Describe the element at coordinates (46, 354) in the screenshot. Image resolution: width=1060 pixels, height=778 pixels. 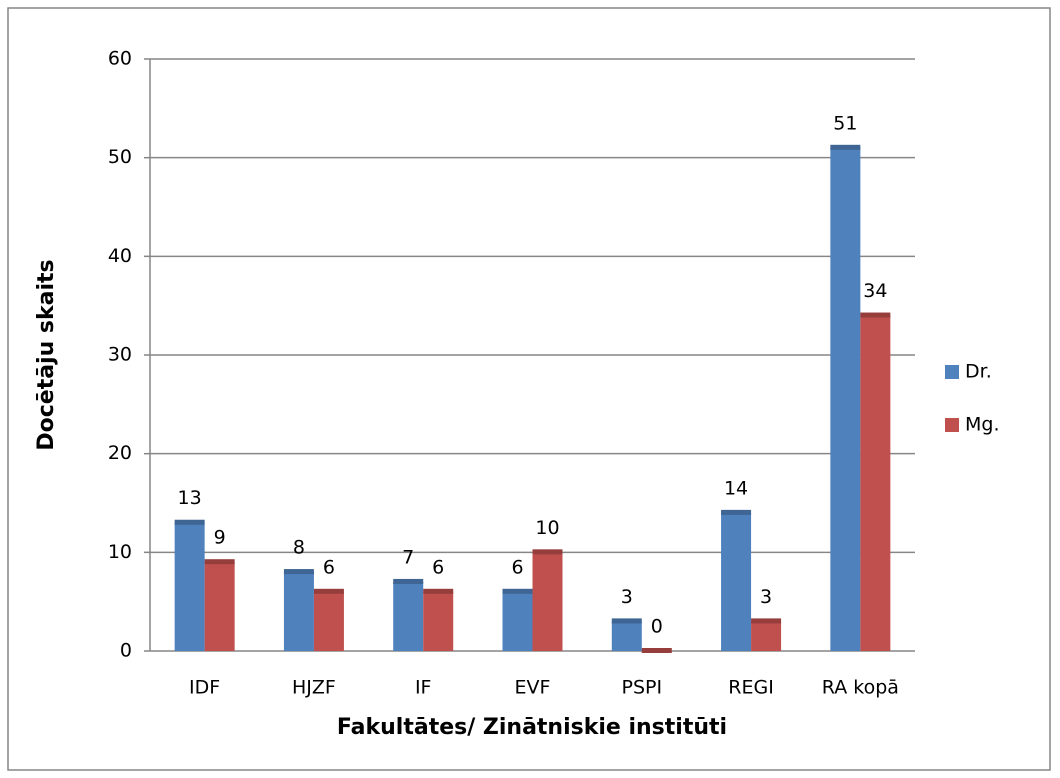
I see `y-axis-title: Docētāju skaits` at that location.